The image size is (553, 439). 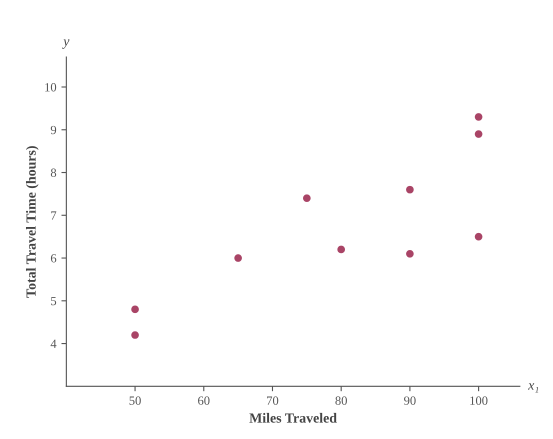 I want to click on y-tick-label: 6, so click(x=53, y=258).